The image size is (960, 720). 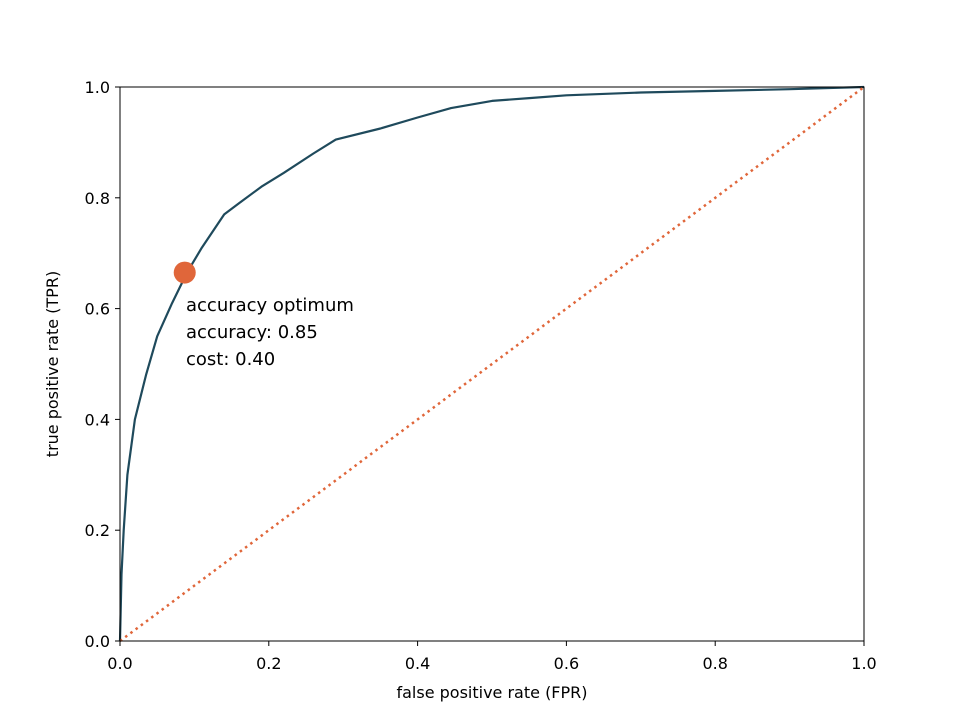 I want to click on x-tick-label: 0.0, so click(x=119, y=663).